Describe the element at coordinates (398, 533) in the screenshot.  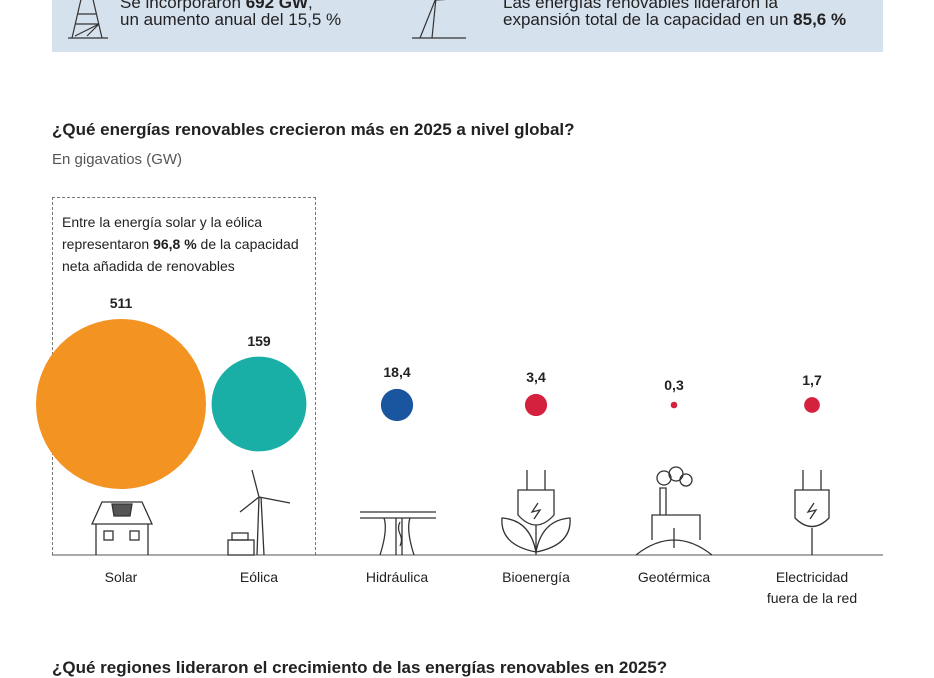
I see `dam-icon` at that location.